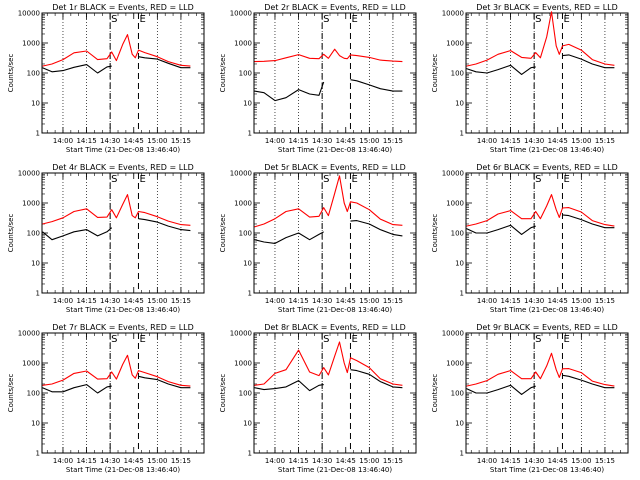 The image size is (640, 480). I want to click on panel-title: Det 3r BLACK = Events, RED = LLD, so click(547, 7).